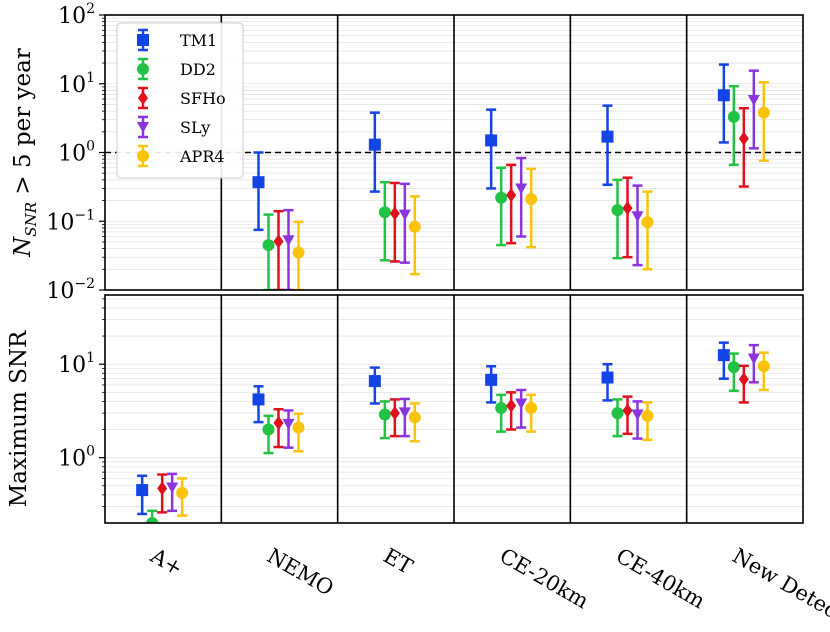 Image resolution: width=830 pixels, height=632 pixels. Describe the element at coordinates (488, 587) in the screenshot. I see `x-category-labels: A+ NEMO ET CE-20km CE-40km New Detector` at that location.